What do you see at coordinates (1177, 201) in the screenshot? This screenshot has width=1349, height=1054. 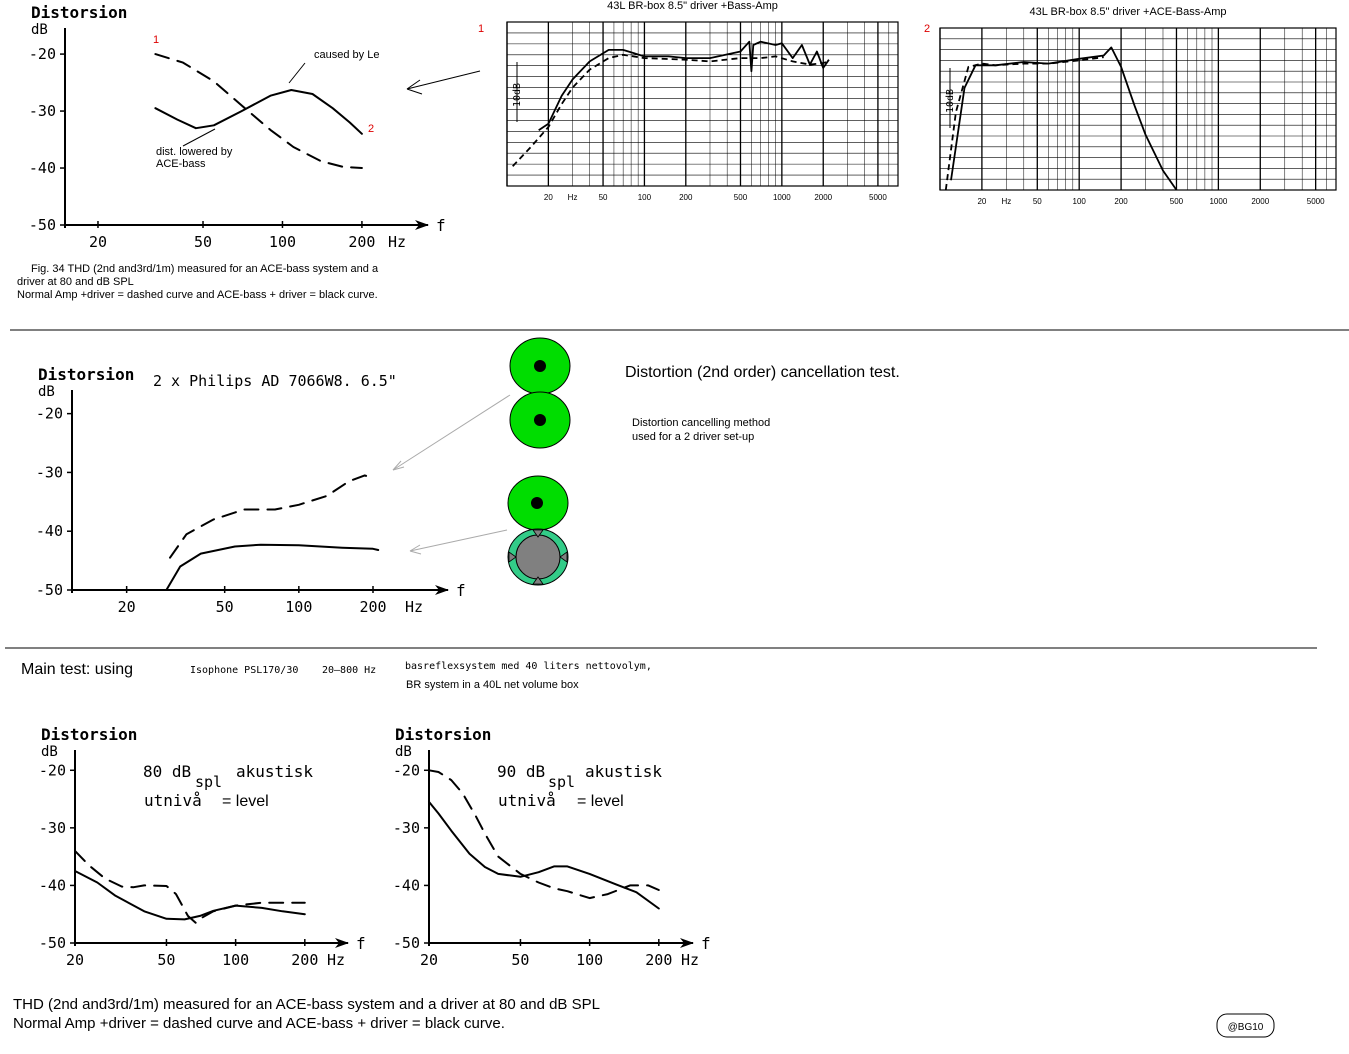 I see `x-tick-label: 500` at bounding box center [1177, 201].